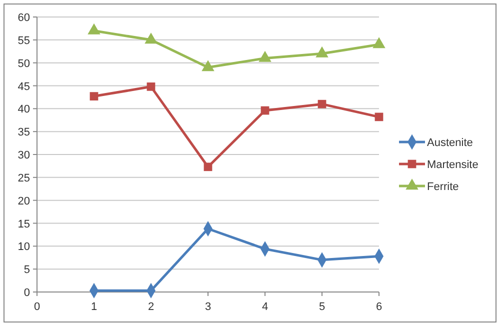 The image size is (500, 328). Describe the element at coordinates (24, 86) in the screenshot. I see `y-tick-label: 45` at that location.